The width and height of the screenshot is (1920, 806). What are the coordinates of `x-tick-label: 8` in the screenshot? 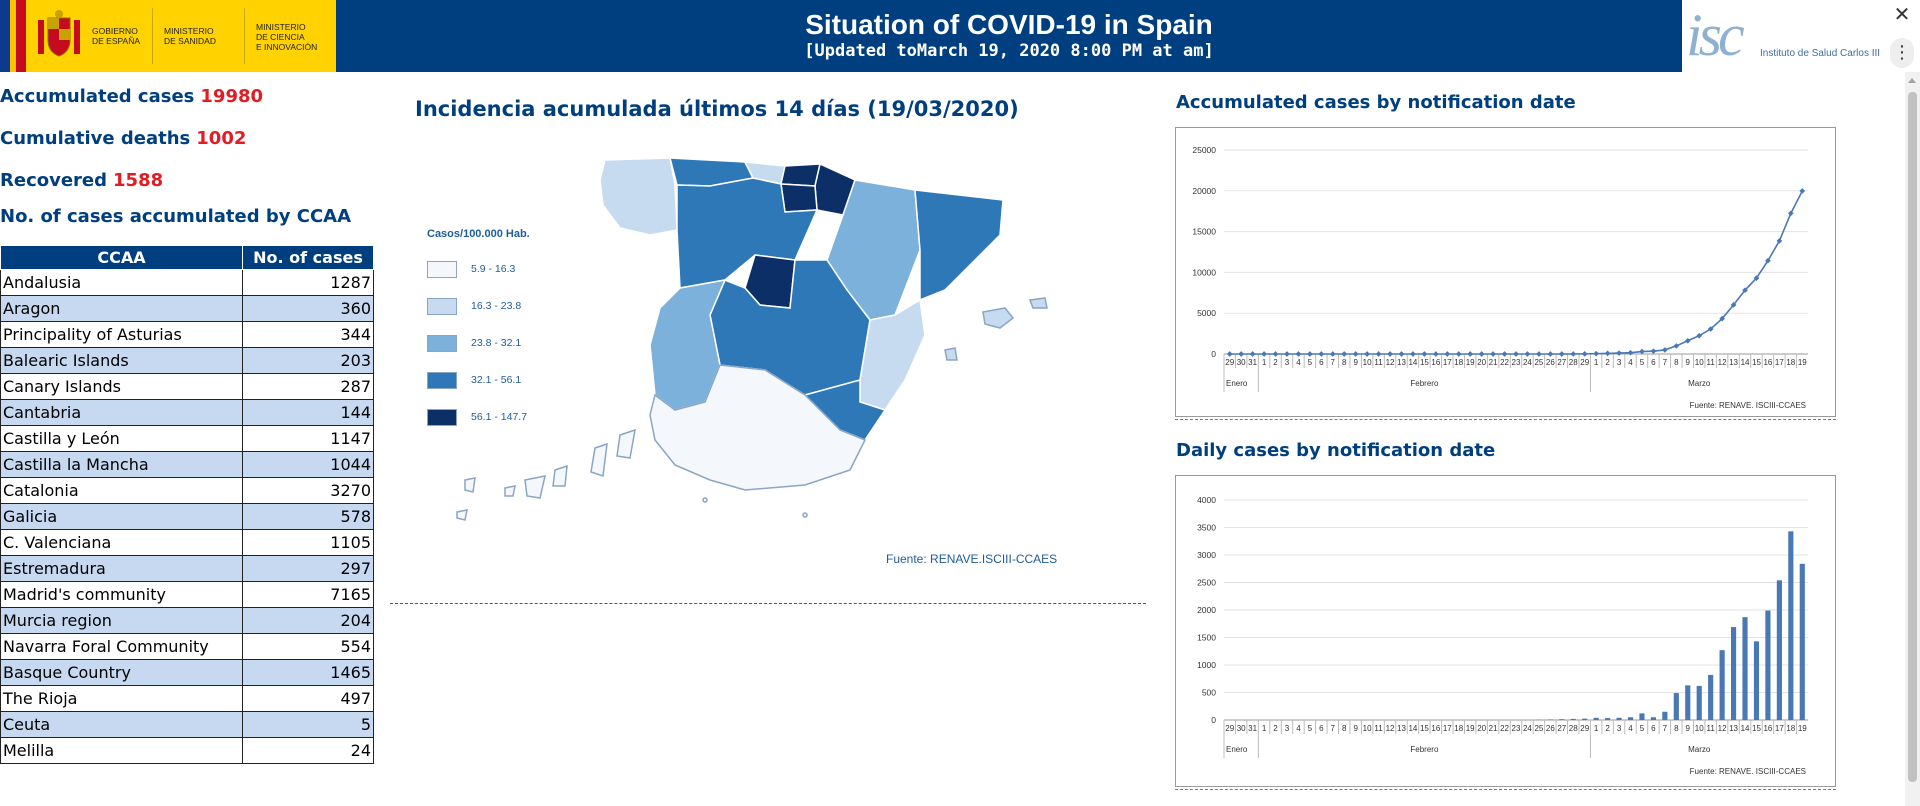 It's located at (1676, 362).